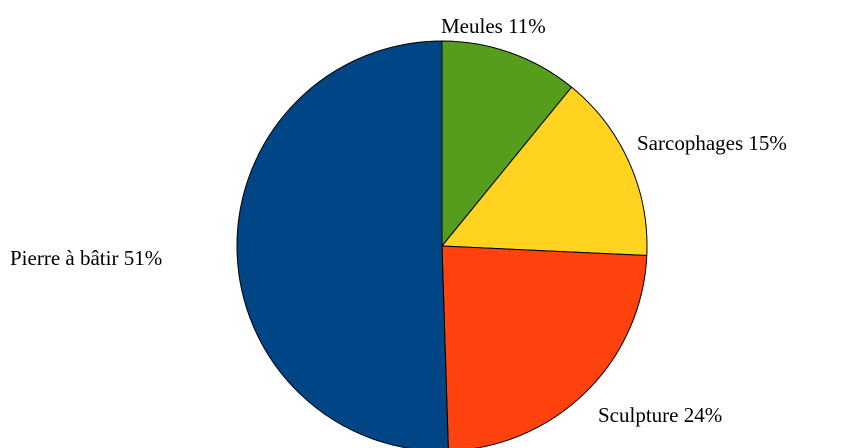 The height and width of the screenshot is (448, 853). Describe the element at coordinates (544, 346) in the screenshot. I see `pie-slice-sculpture` at that location.